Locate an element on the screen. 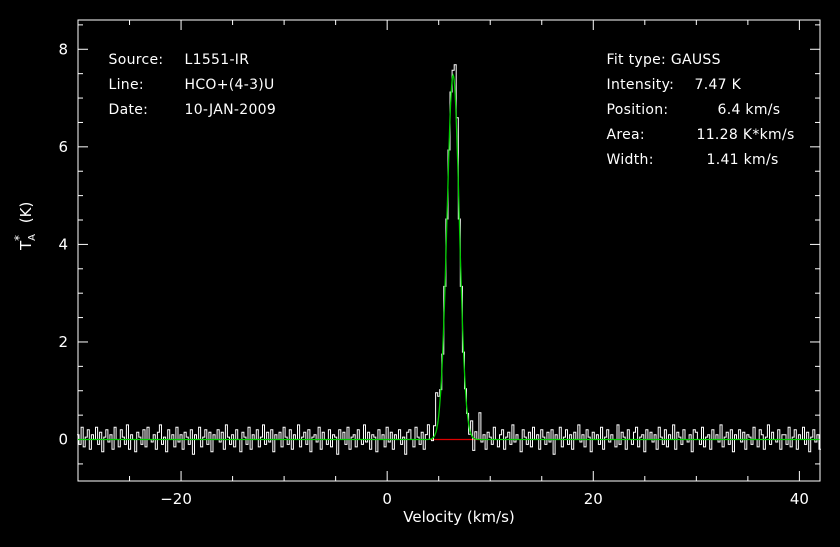  fit-position-label: Position: is located at coordinates (637, 110).